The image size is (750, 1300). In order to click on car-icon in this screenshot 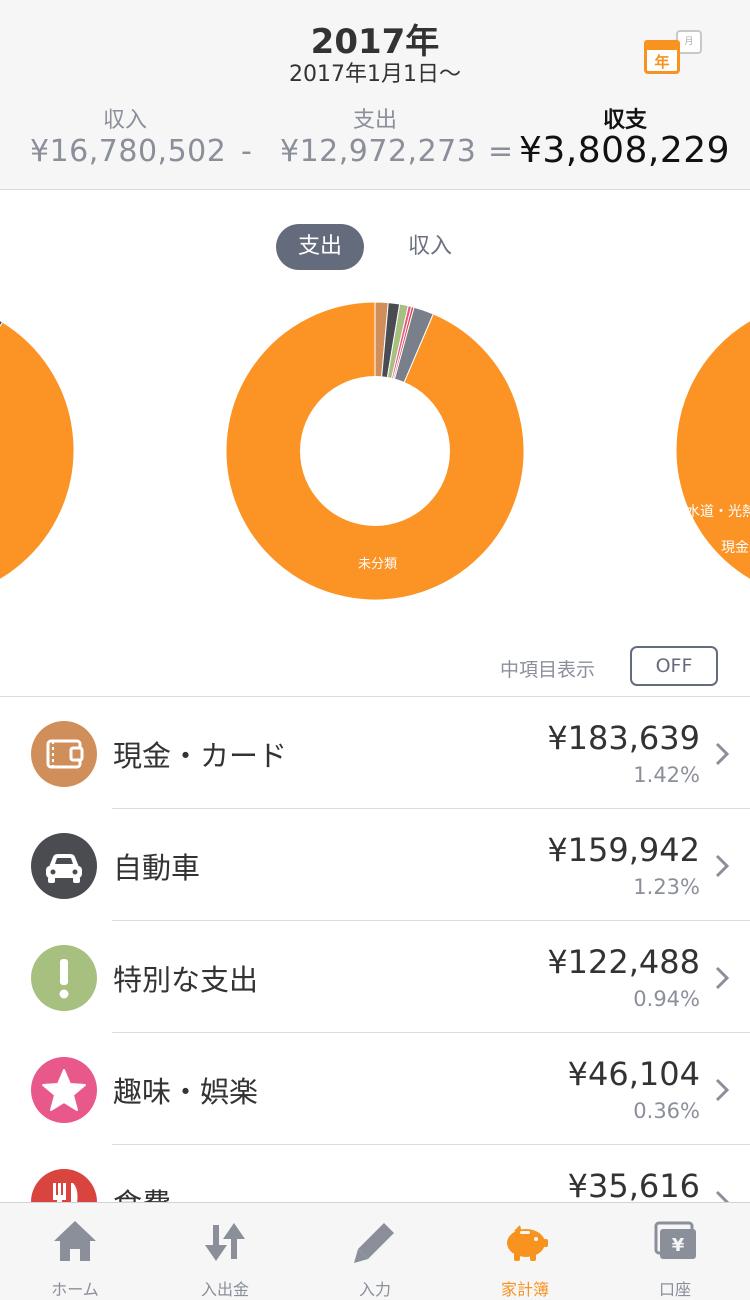, I will do `click(64, 866)`.